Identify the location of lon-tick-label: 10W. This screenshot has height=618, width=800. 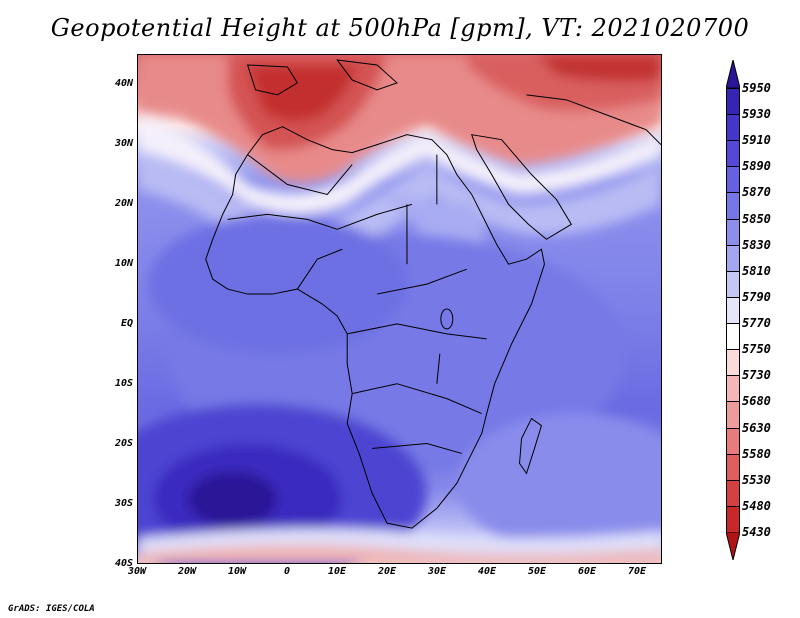
(237, 571).